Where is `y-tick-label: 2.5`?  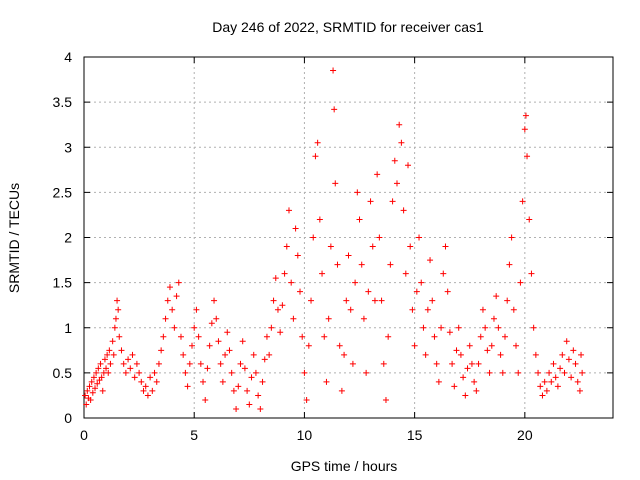
y-tick-label: 2.5 is located at coordinates (63, 192).